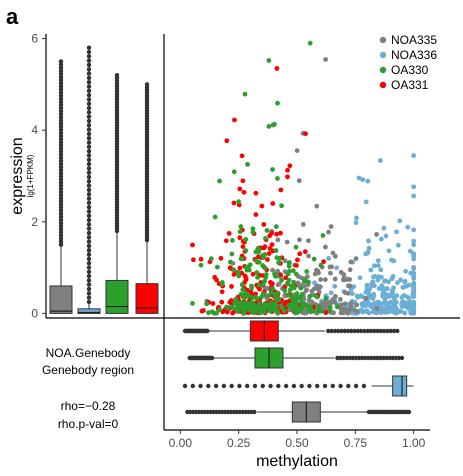 Image resolution: width=463 pixels, height=476 pixels. I want to click on vbox-noa336, so click(89, 179).